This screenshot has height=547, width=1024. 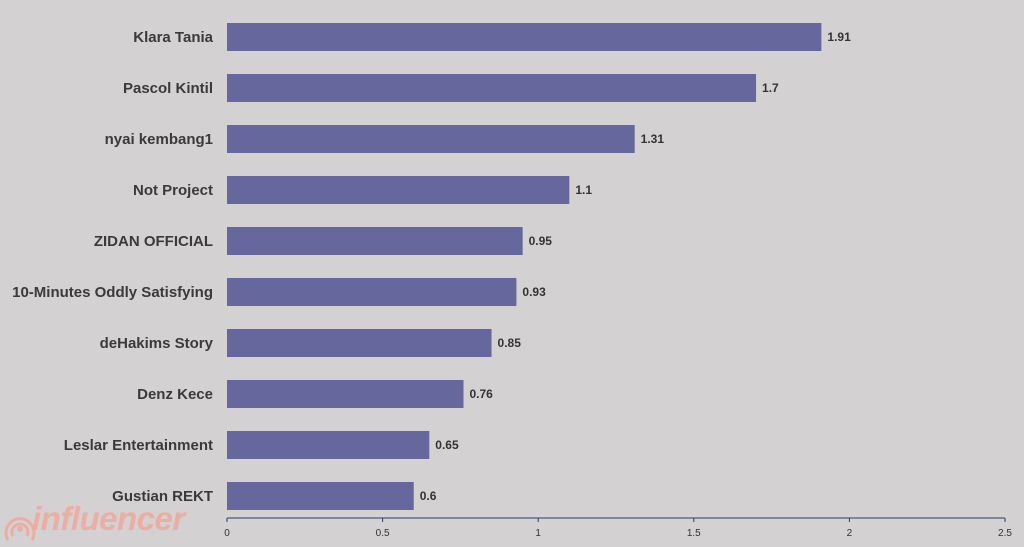 What do you see at coordinates (20, 529) in the screenshot?
I see `signal-waves-icon` at bounding box center [20, 529].